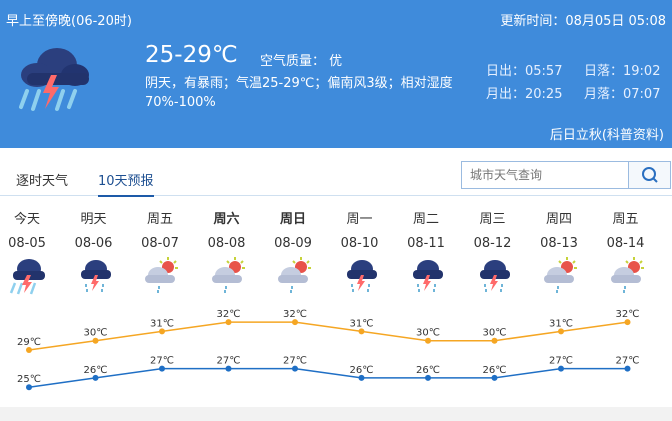  Describe the element at coordinates (160, 253) in the screenshot. I see `forecast-day: 周五 08-07` at that location.